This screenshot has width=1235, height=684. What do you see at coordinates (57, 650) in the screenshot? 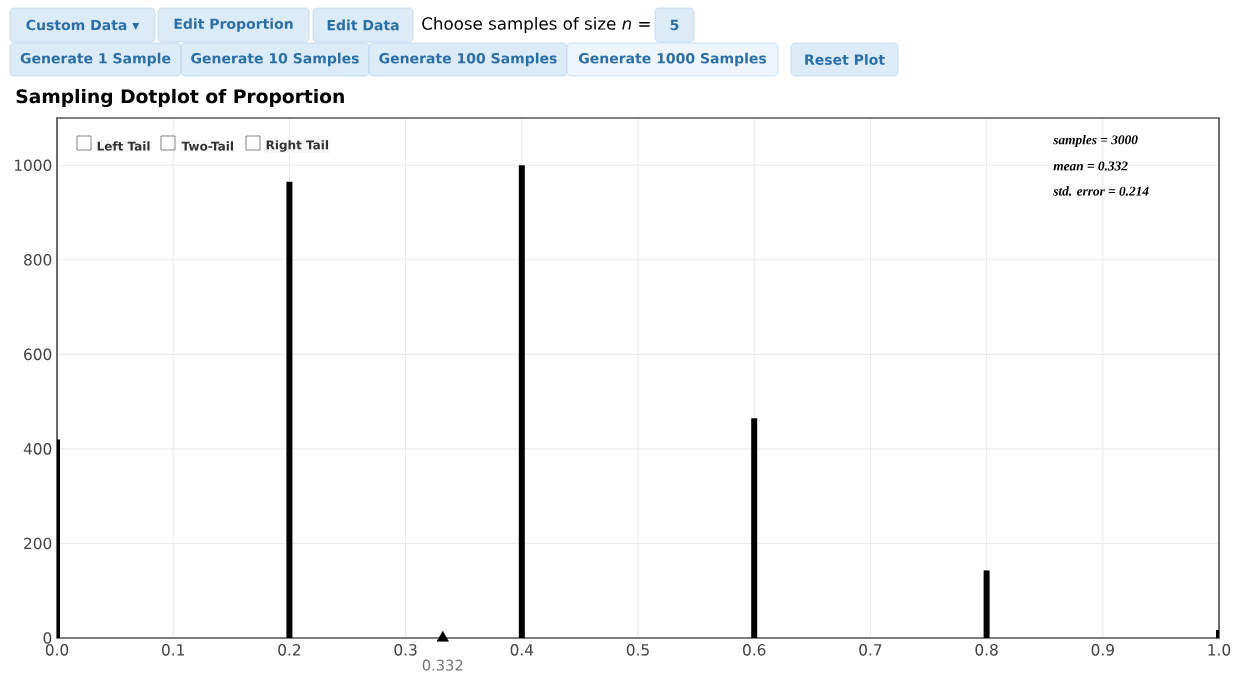
I see `x-tick-label: 0.0` at bounding box center [57, 650].